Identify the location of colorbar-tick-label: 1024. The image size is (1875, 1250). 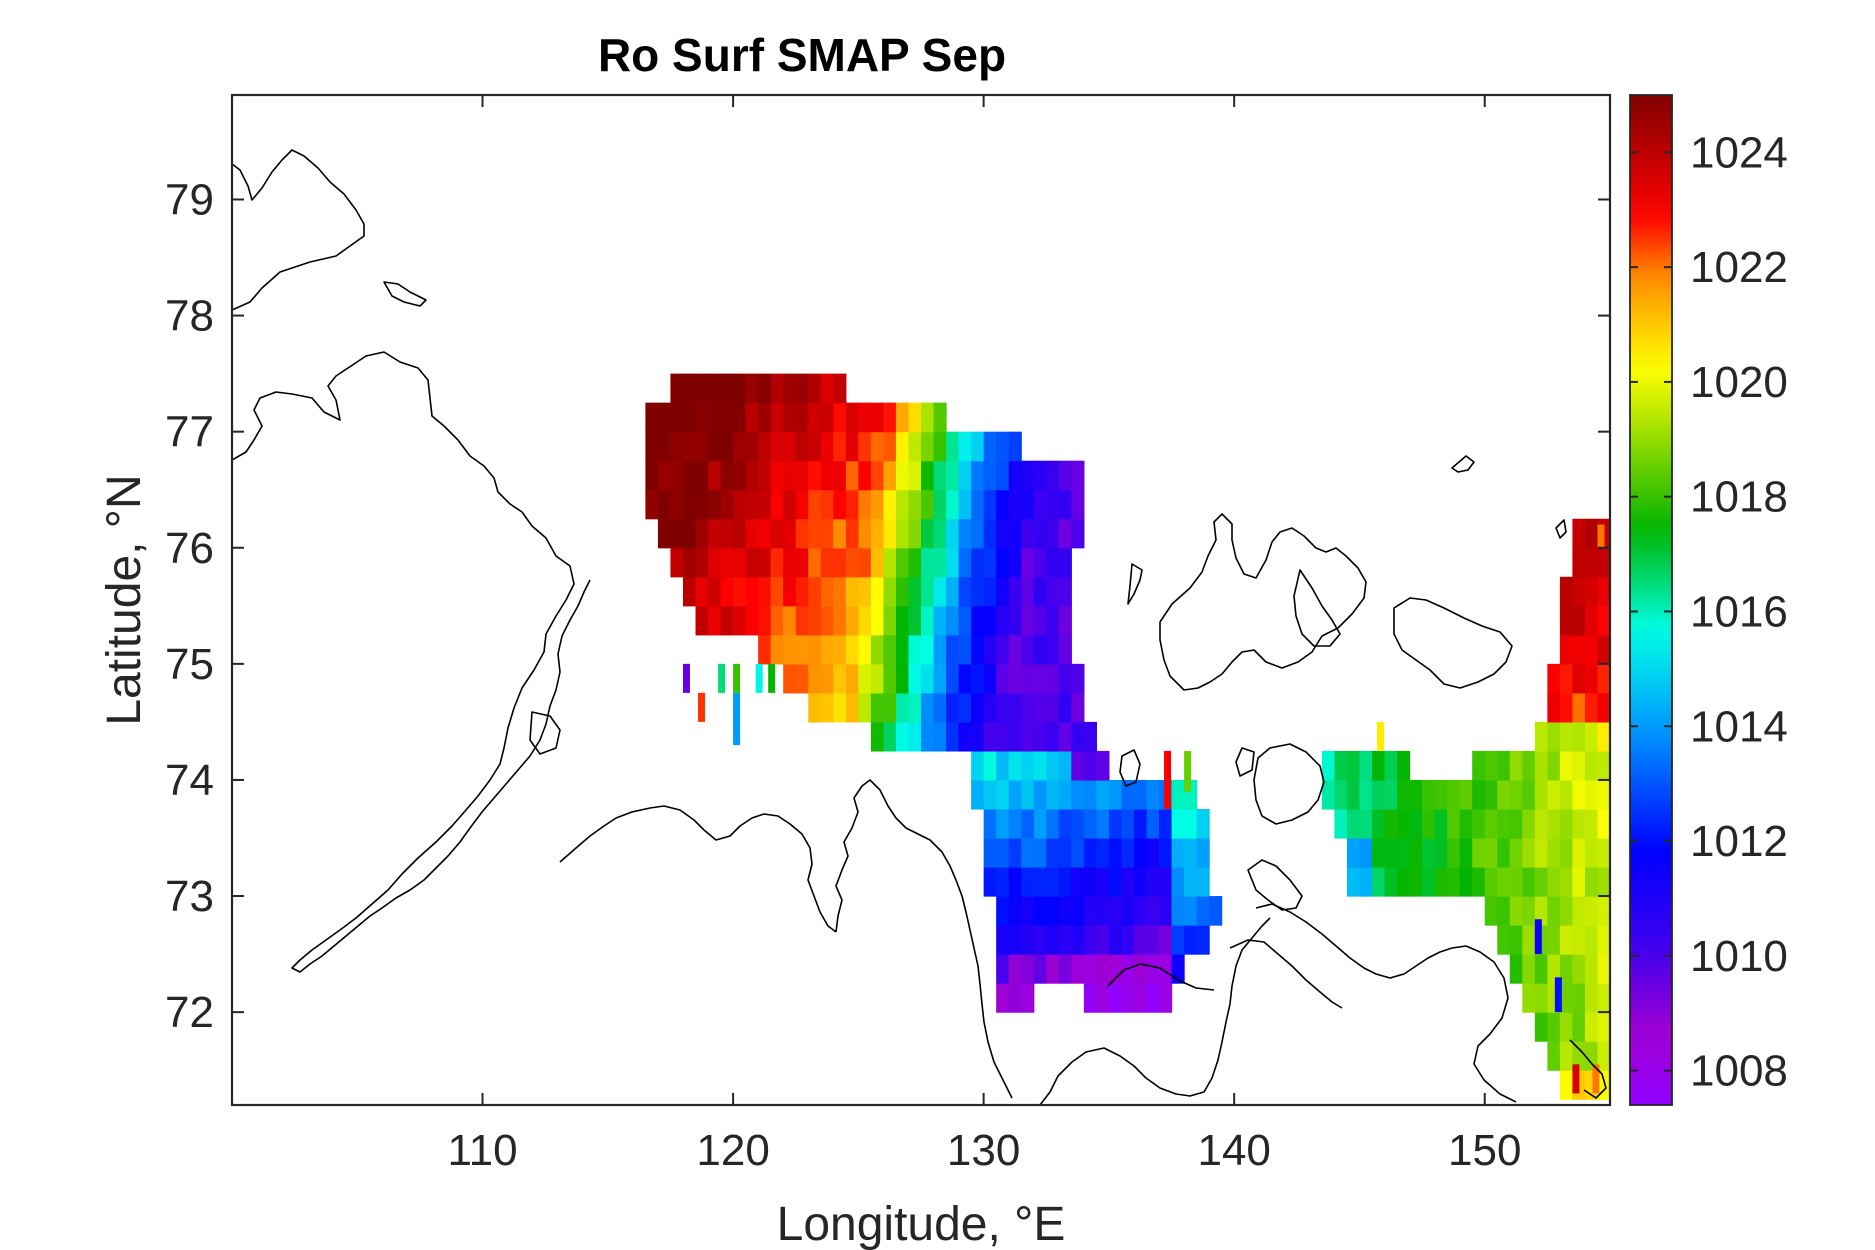
(1739, 152).